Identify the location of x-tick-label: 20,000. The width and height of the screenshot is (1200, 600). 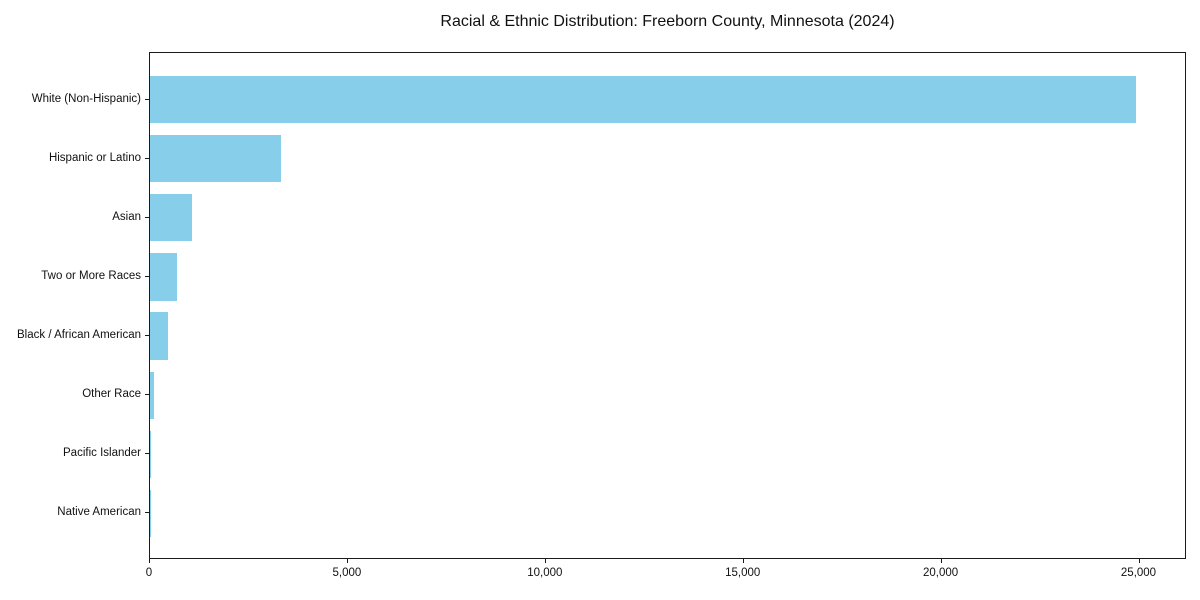
(941, 573).